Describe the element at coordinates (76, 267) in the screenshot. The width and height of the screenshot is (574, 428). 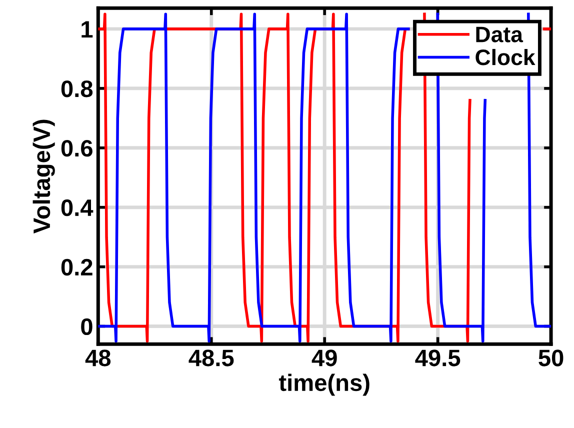
I see `y-tick-label: 0.2` at that location.